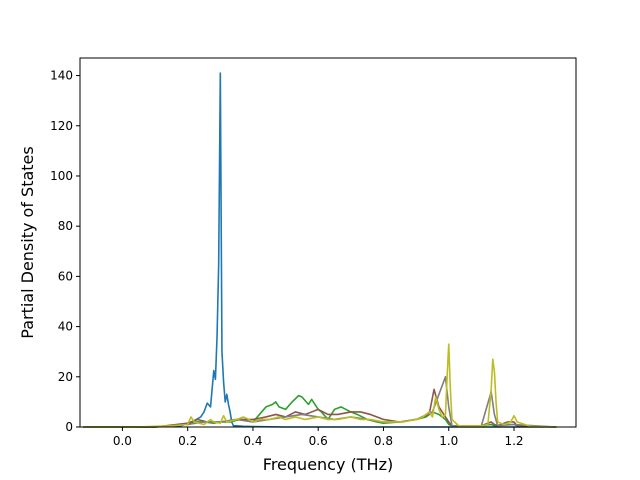  I want to click on y-tick-label: 120, so click(61, 126).